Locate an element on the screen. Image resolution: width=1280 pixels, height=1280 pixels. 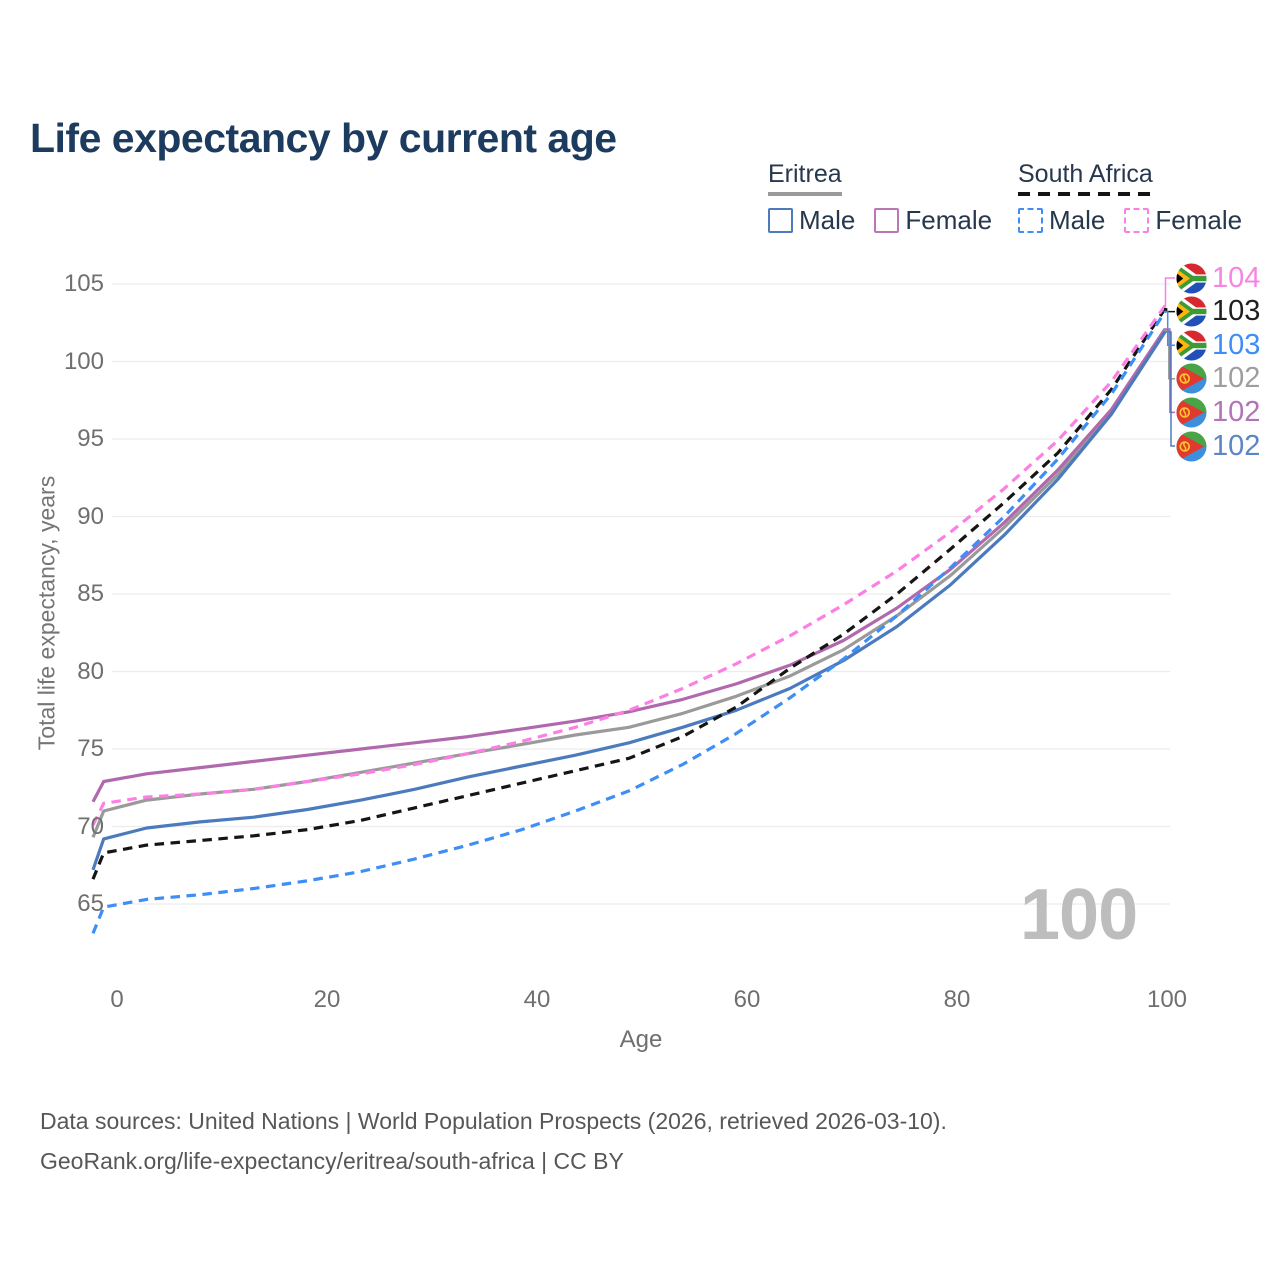
south-africa-line-style-swatch is located at coordinates (1085, 194).